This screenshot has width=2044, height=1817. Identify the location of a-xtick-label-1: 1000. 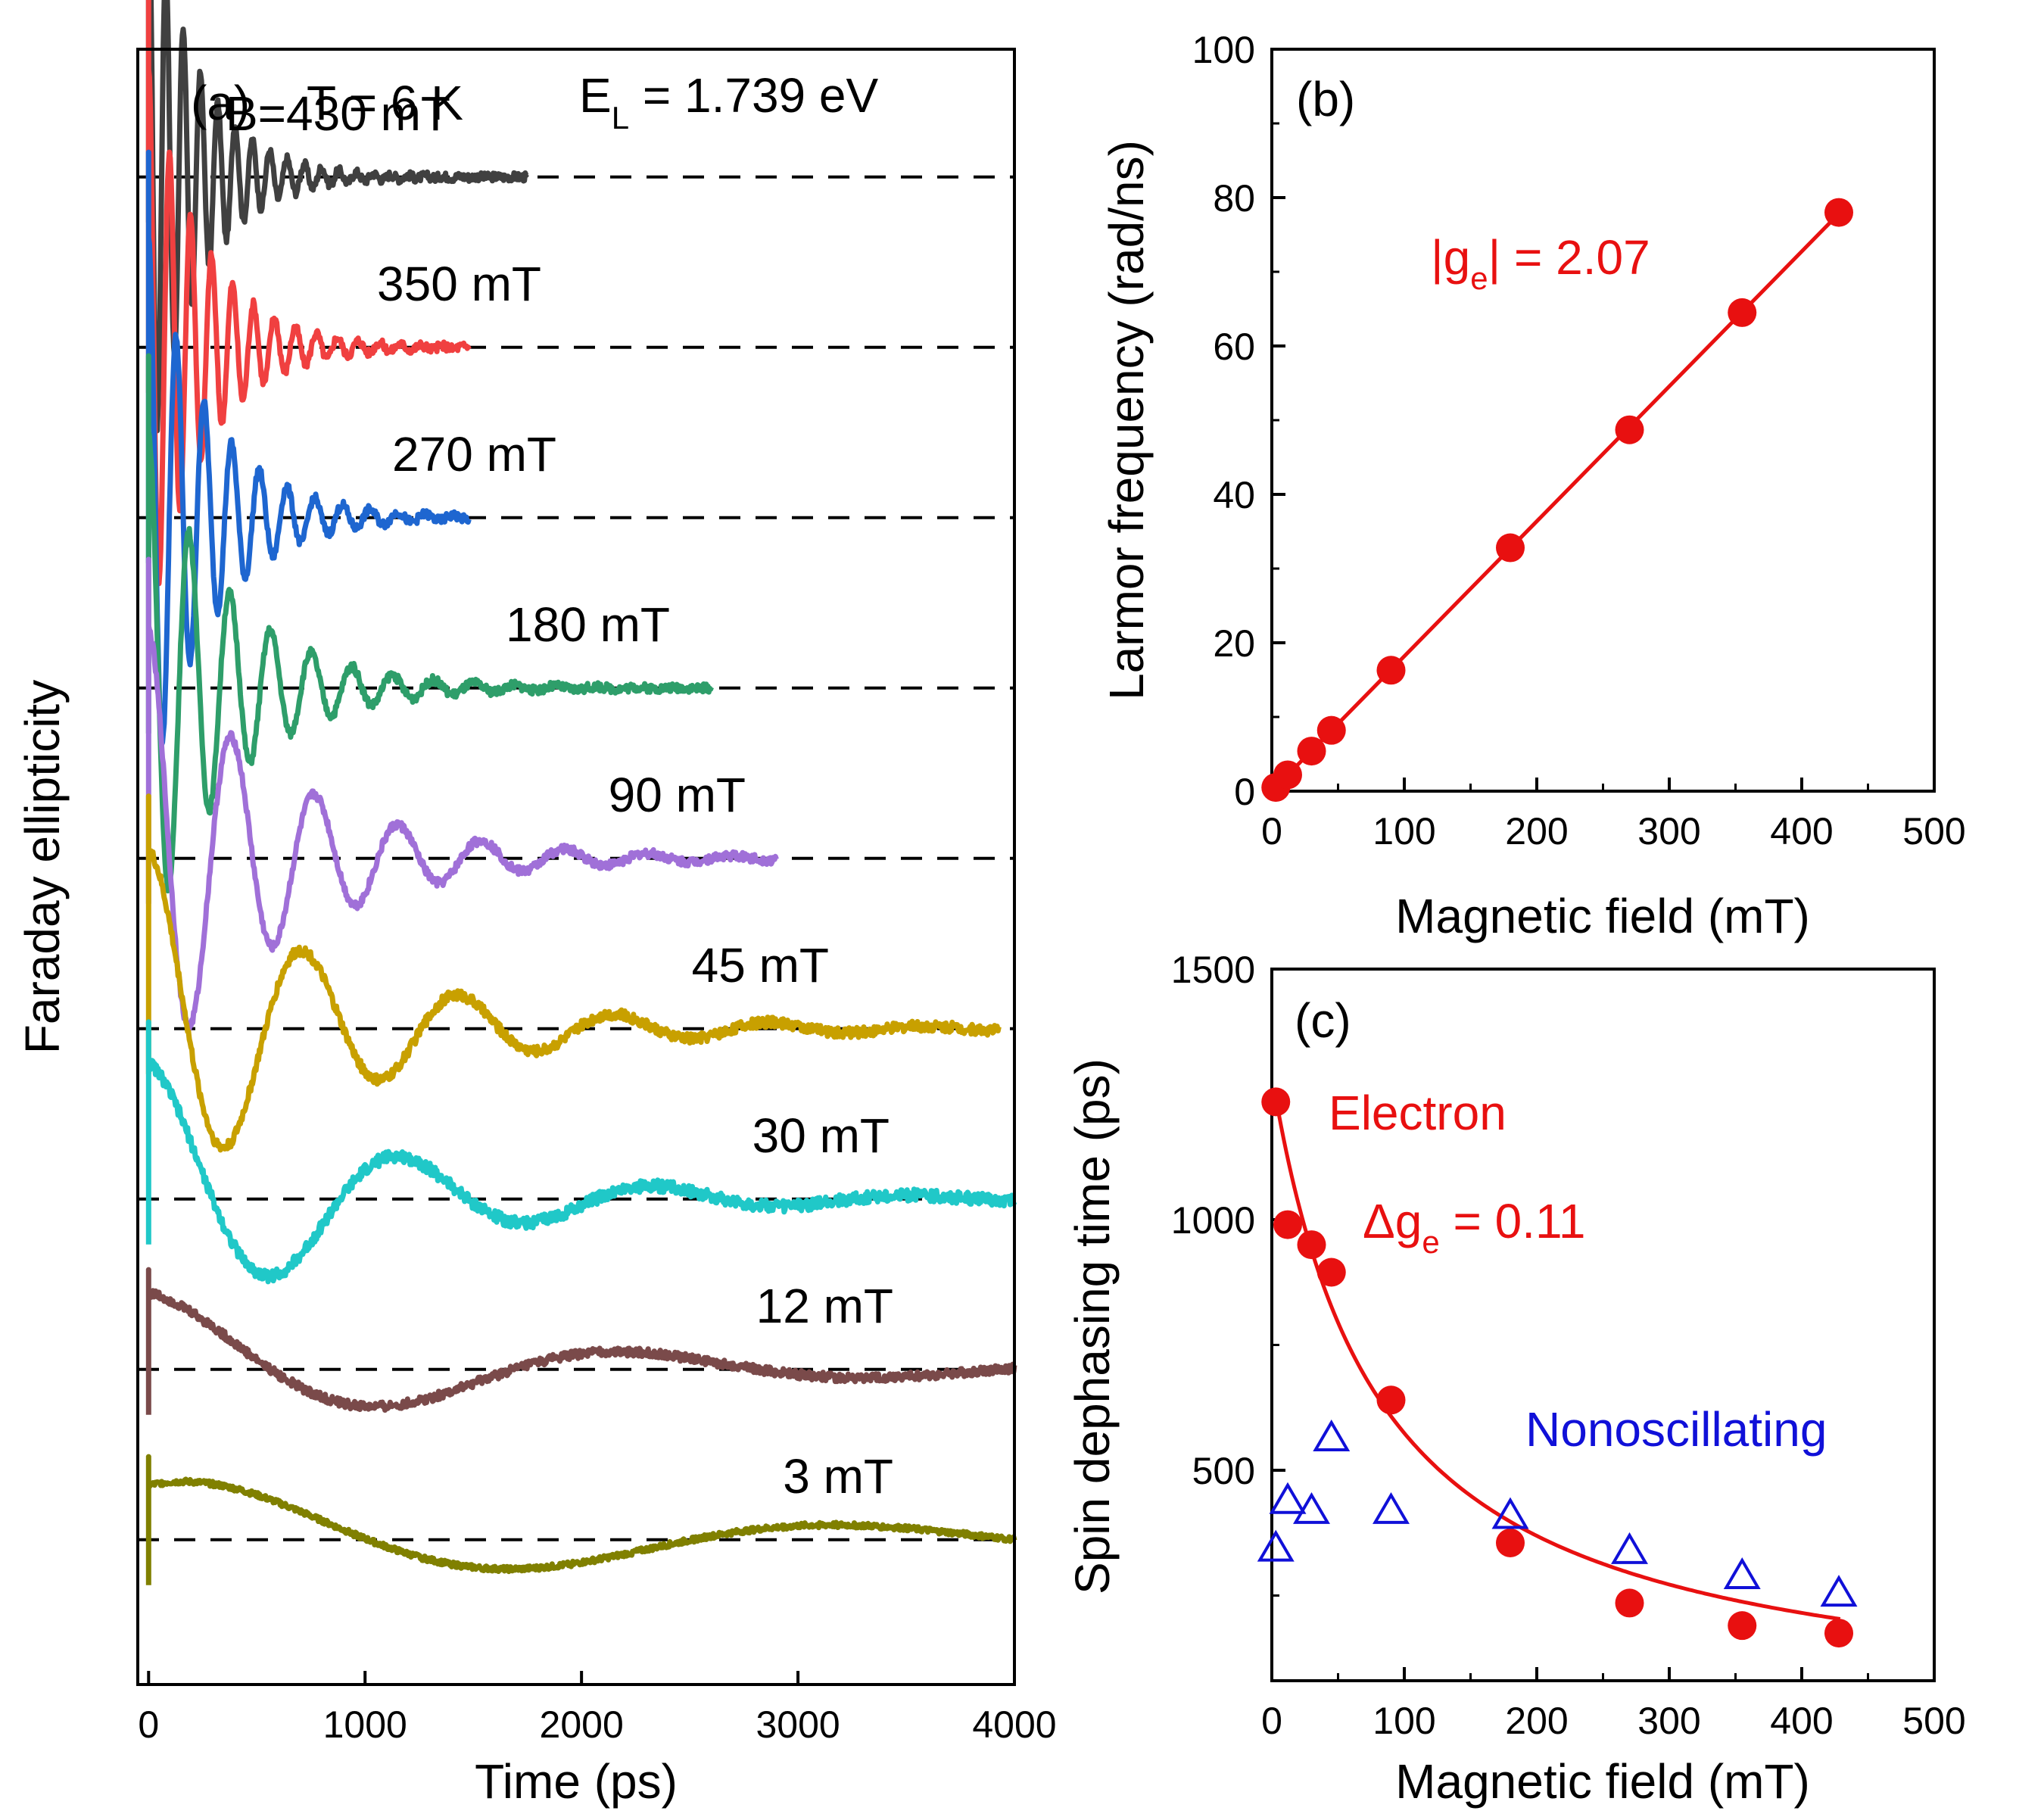
(365, 1724).